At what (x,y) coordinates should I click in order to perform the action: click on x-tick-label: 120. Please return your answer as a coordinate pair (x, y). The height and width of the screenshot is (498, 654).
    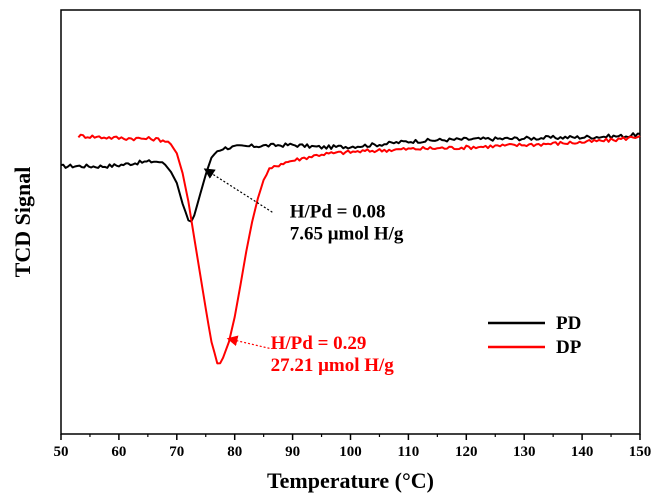
    Looking at the image, I should click on (466, 452).